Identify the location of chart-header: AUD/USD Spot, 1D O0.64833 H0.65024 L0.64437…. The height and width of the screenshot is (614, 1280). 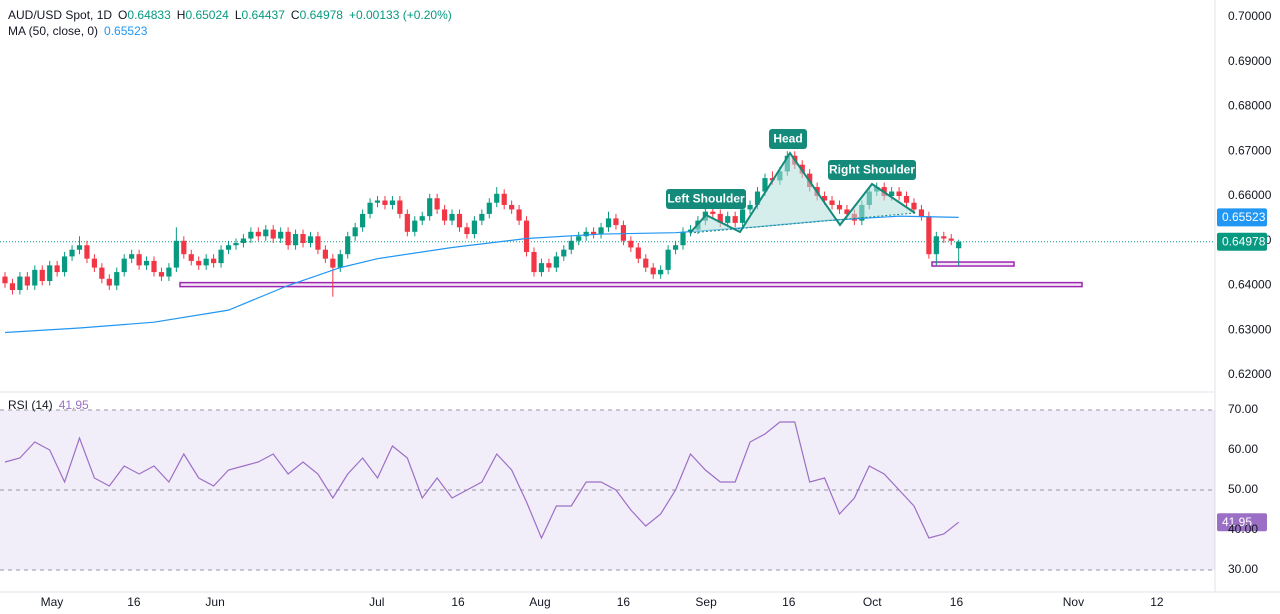
(230, 15).